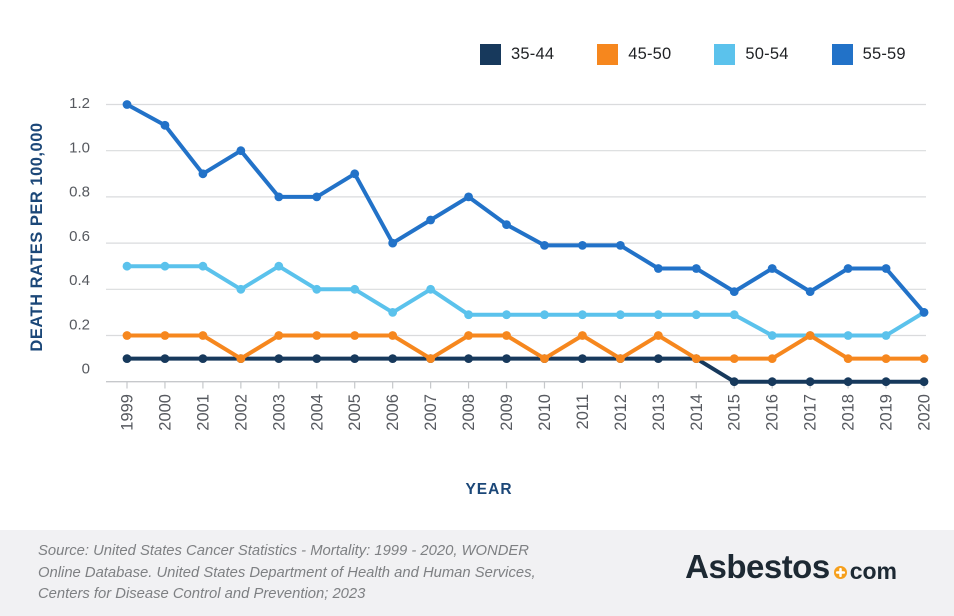 The height and width of the screenshot is (616, 954). Describe the element at coordinates (658, 335) in the screenshot. I see `data-point-45-50-2013` at that location.